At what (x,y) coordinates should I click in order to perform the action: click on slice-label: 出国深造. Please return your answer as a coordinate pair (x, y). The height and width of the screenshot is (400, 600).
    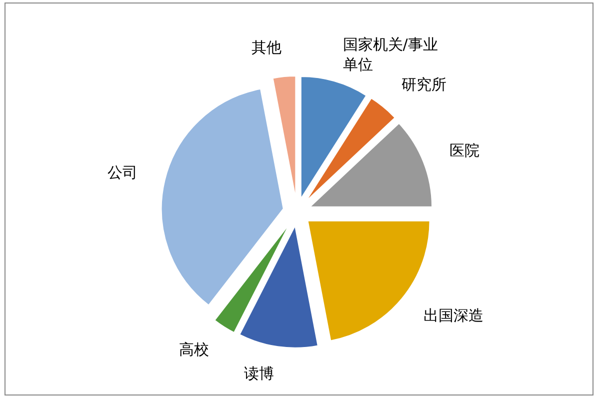
    Looking at the image, I should click on (453, 315).